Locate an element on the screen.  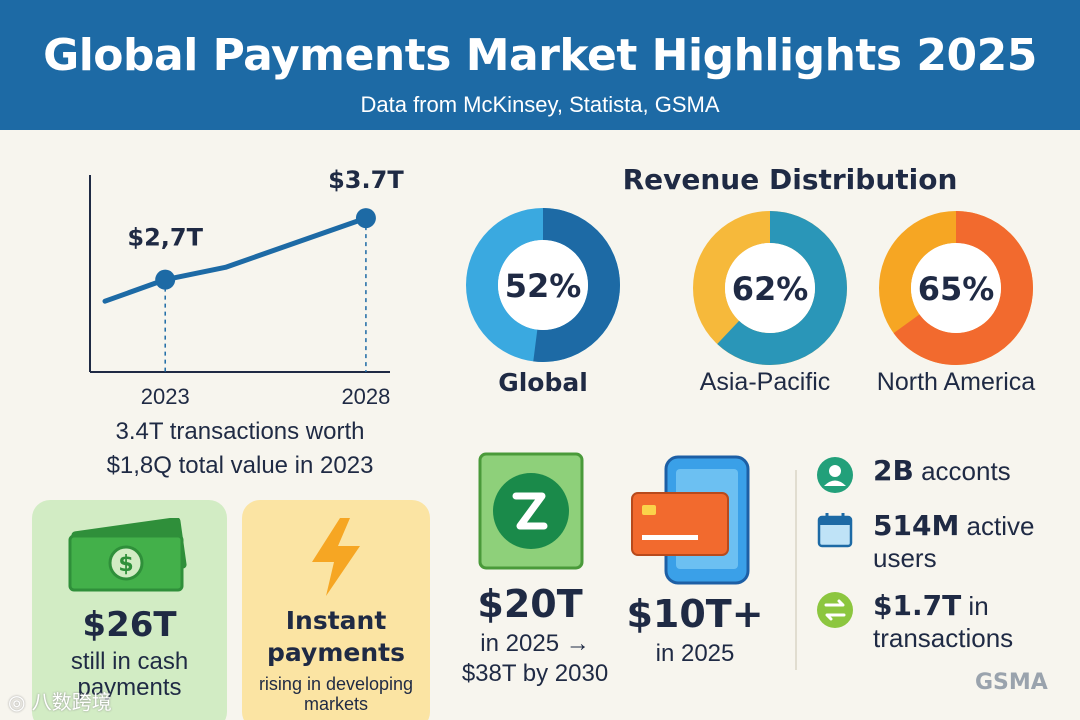
list-divider is located at coordinates (796, 570).